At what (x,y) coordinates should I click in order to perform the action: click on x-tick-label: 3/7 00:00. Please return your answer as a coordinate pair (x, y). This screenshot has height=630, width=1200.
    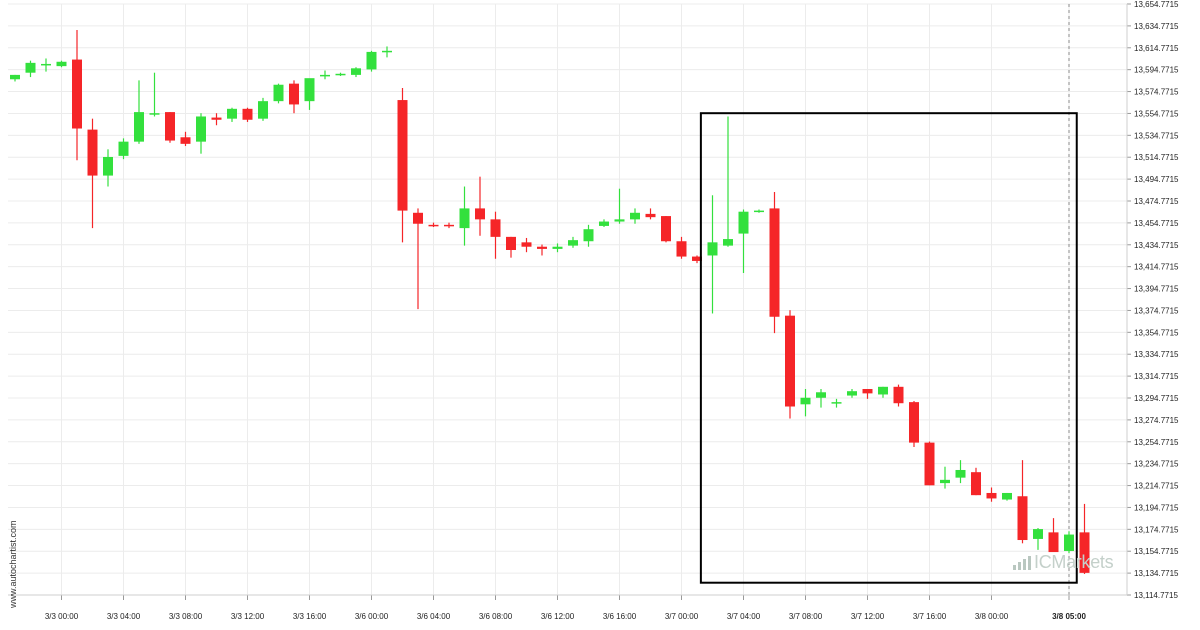
    Looking at the image, I should click on (682, 616).